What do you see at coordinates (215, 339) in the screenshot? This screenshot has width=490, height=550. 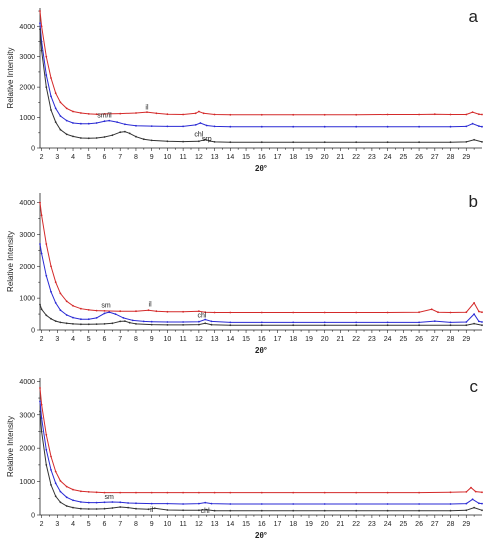 I see `x-tick-label: 13` at bounding box center [215, 339].